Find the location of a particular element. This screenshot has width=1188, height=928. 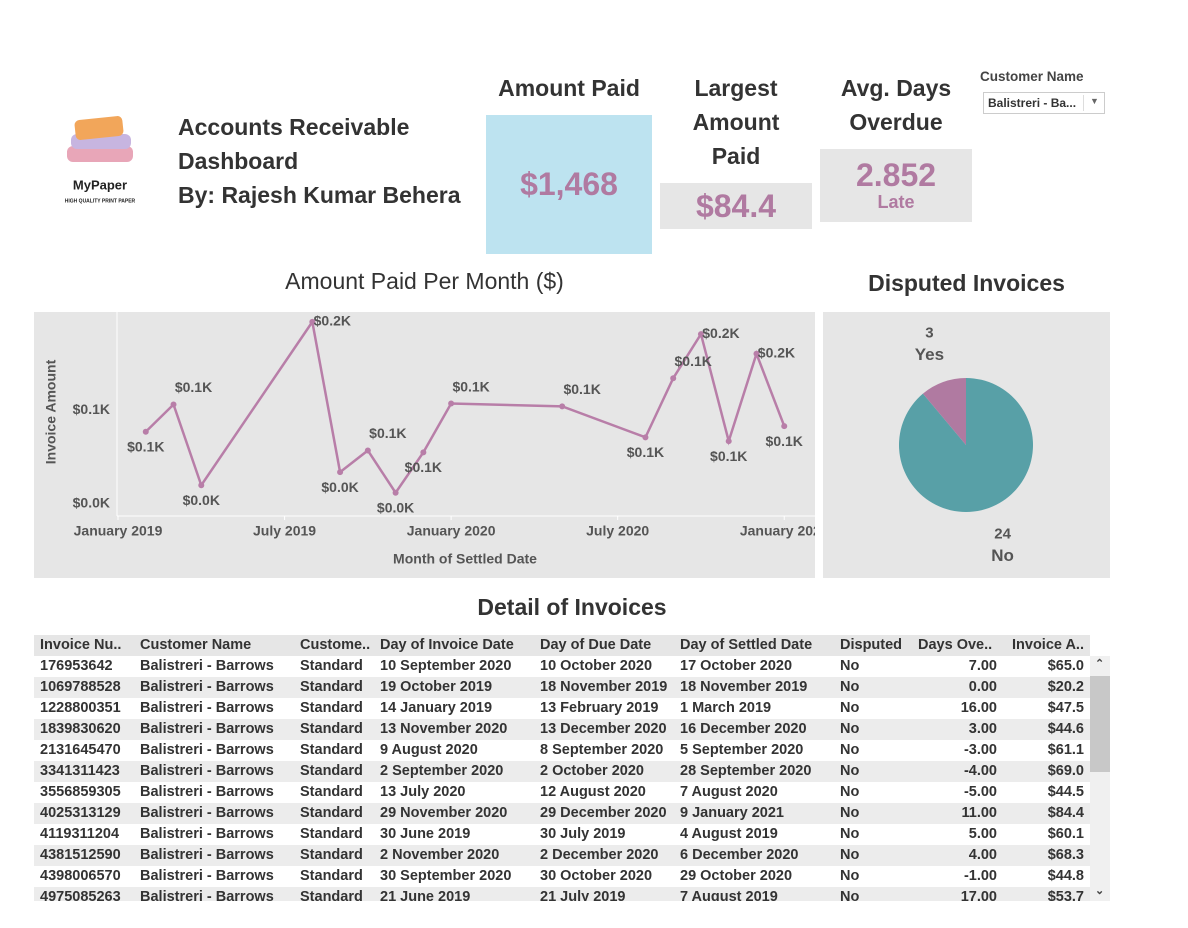

table-cell: 1839830620 is located at coordinates (80, 729).